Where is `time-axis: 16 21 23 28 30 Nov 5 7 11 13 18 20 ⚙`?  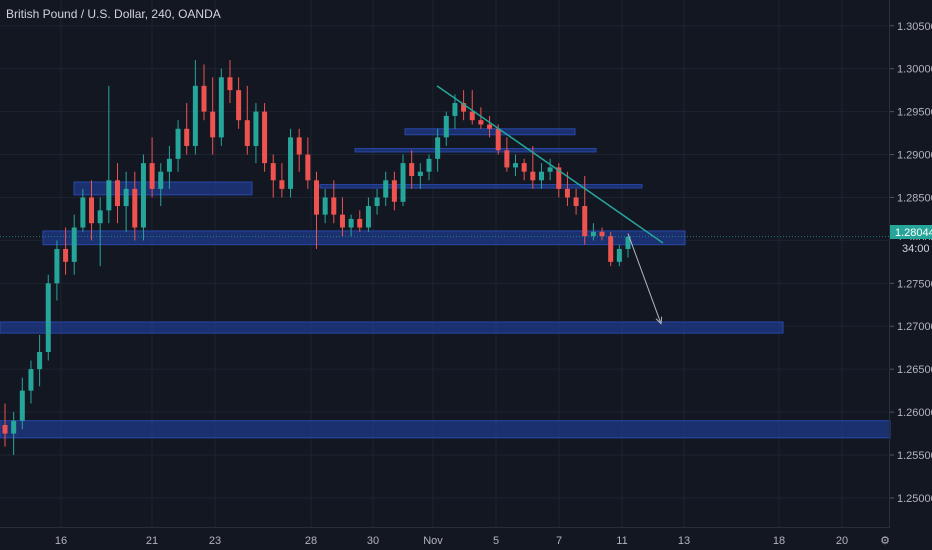
time-axis: 16 21 23 28 30 Nov 5 7 11 13 18 20 ⚙ is located at coordinates (472, 541).